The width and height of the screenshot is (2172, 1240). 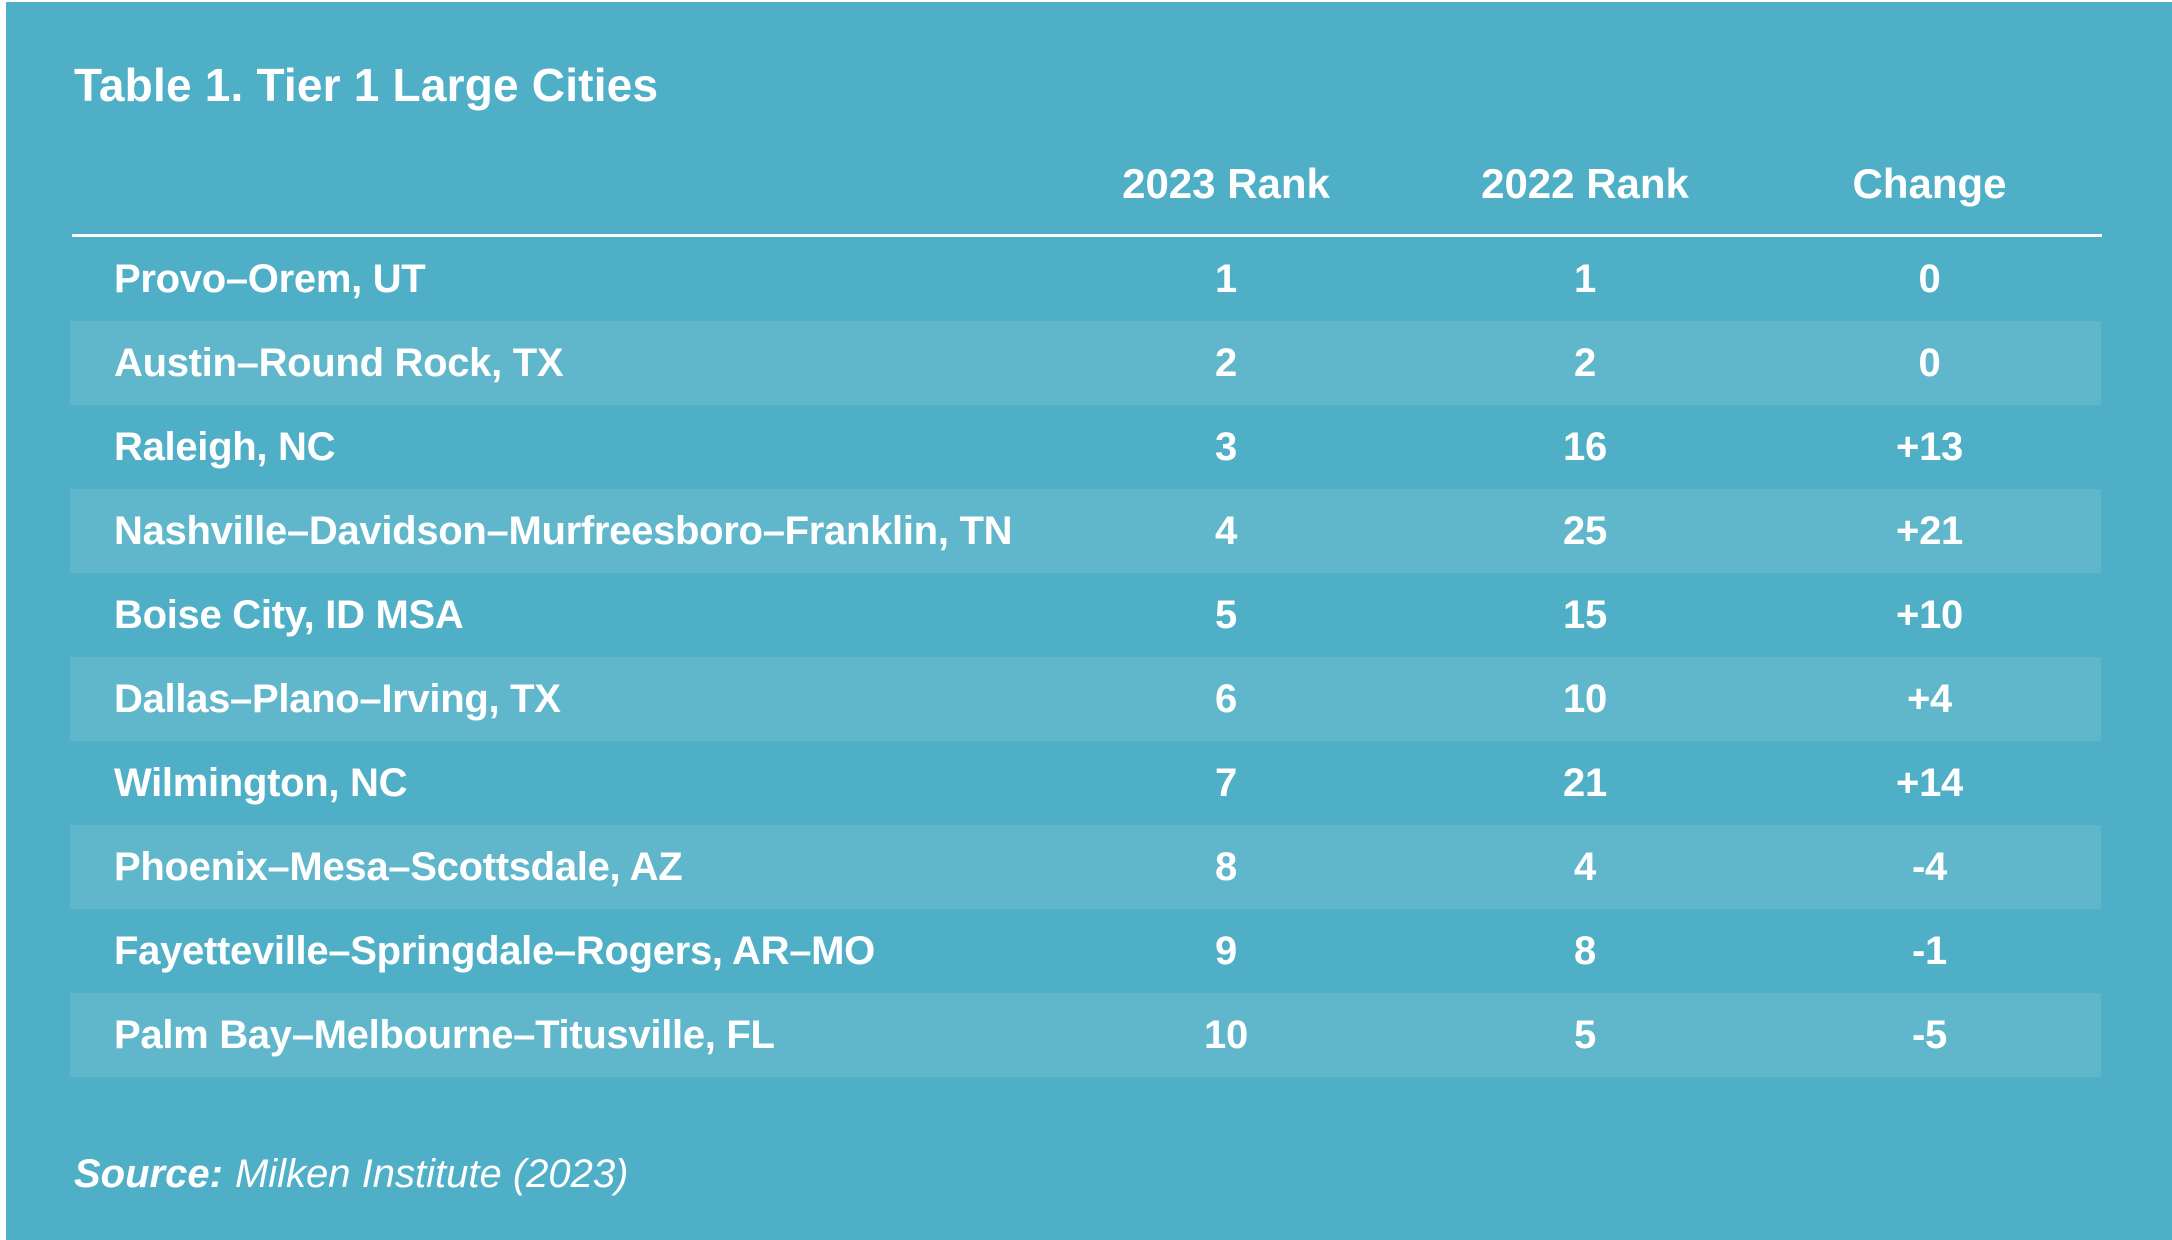 What do you see at coordinates (1226, 183) in the screenshot?
I see `column-header-2023-rank: 2023 Rank` at bounding box center [1226, 183].